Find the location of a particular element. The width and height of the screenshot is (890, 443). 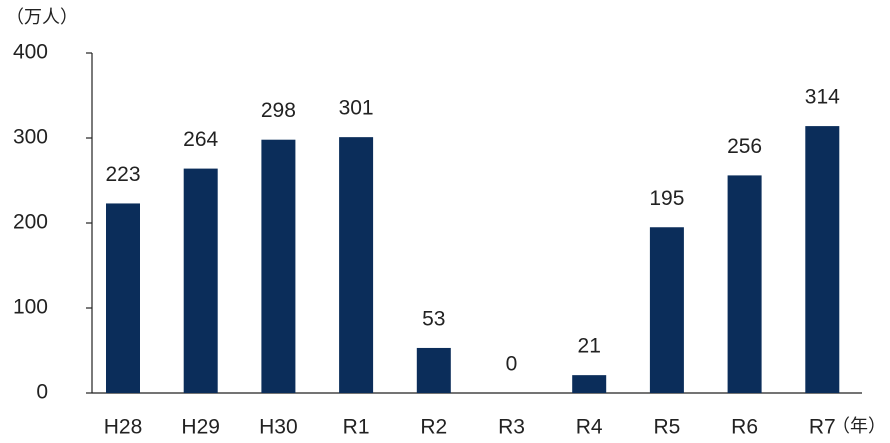

x-axis-label: （年） is located at coordinates (859, 426).